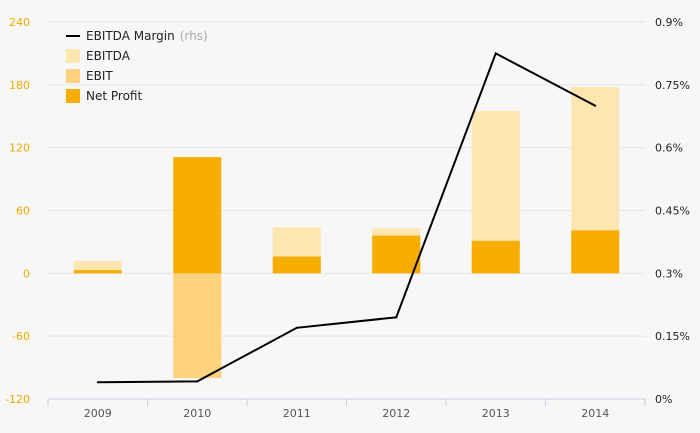 The width and height of the screenshot is (700, 433). Describe the element at coordinates (396, 413) in the screenshot. I see `x-tick-label: 2012` at that location.